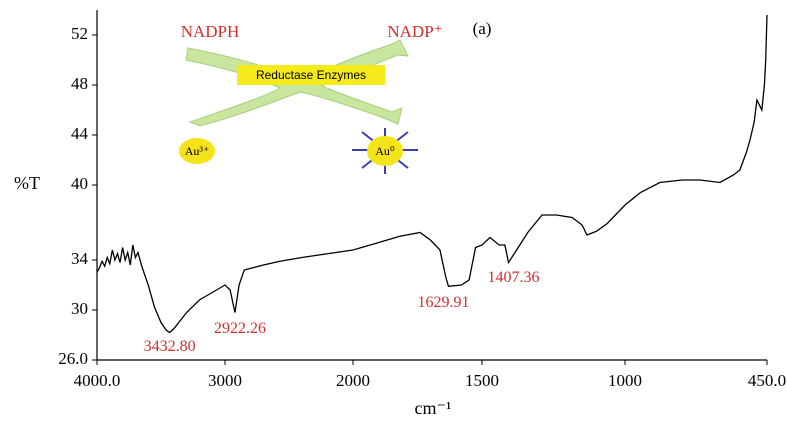 This screenshot has width=787, height=429. What do you see at coordinates (79, 83) in the screenshot?
I see `y-tick-label: 48` at bounding box center [79, 83].